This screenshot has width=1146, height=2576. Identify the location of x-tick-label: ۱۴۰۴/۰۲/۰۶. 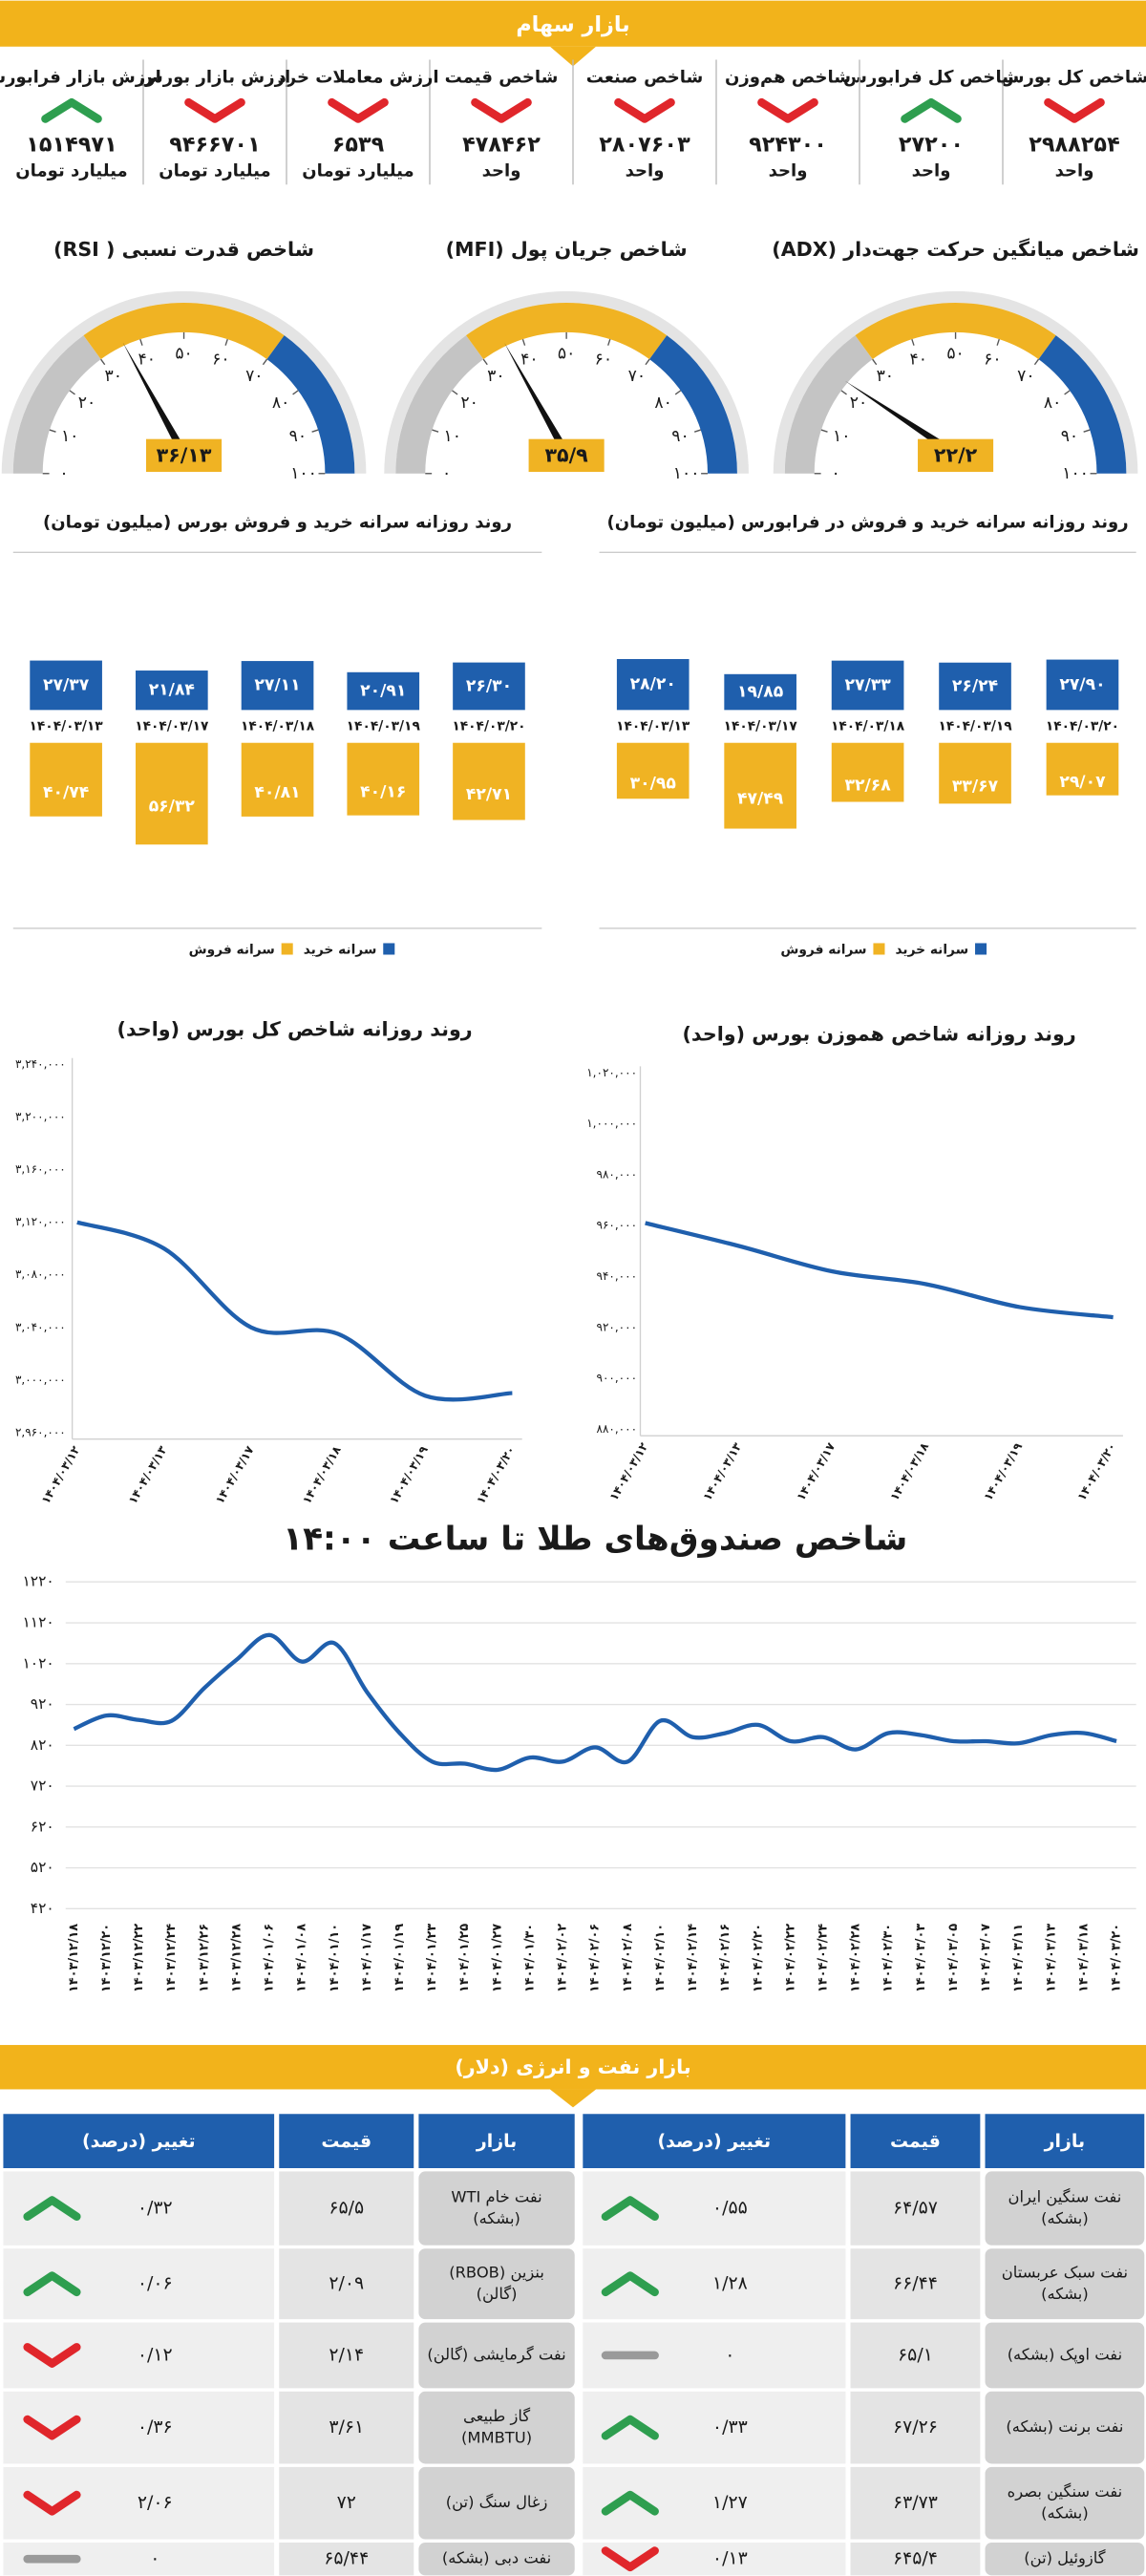
(595, 1958).